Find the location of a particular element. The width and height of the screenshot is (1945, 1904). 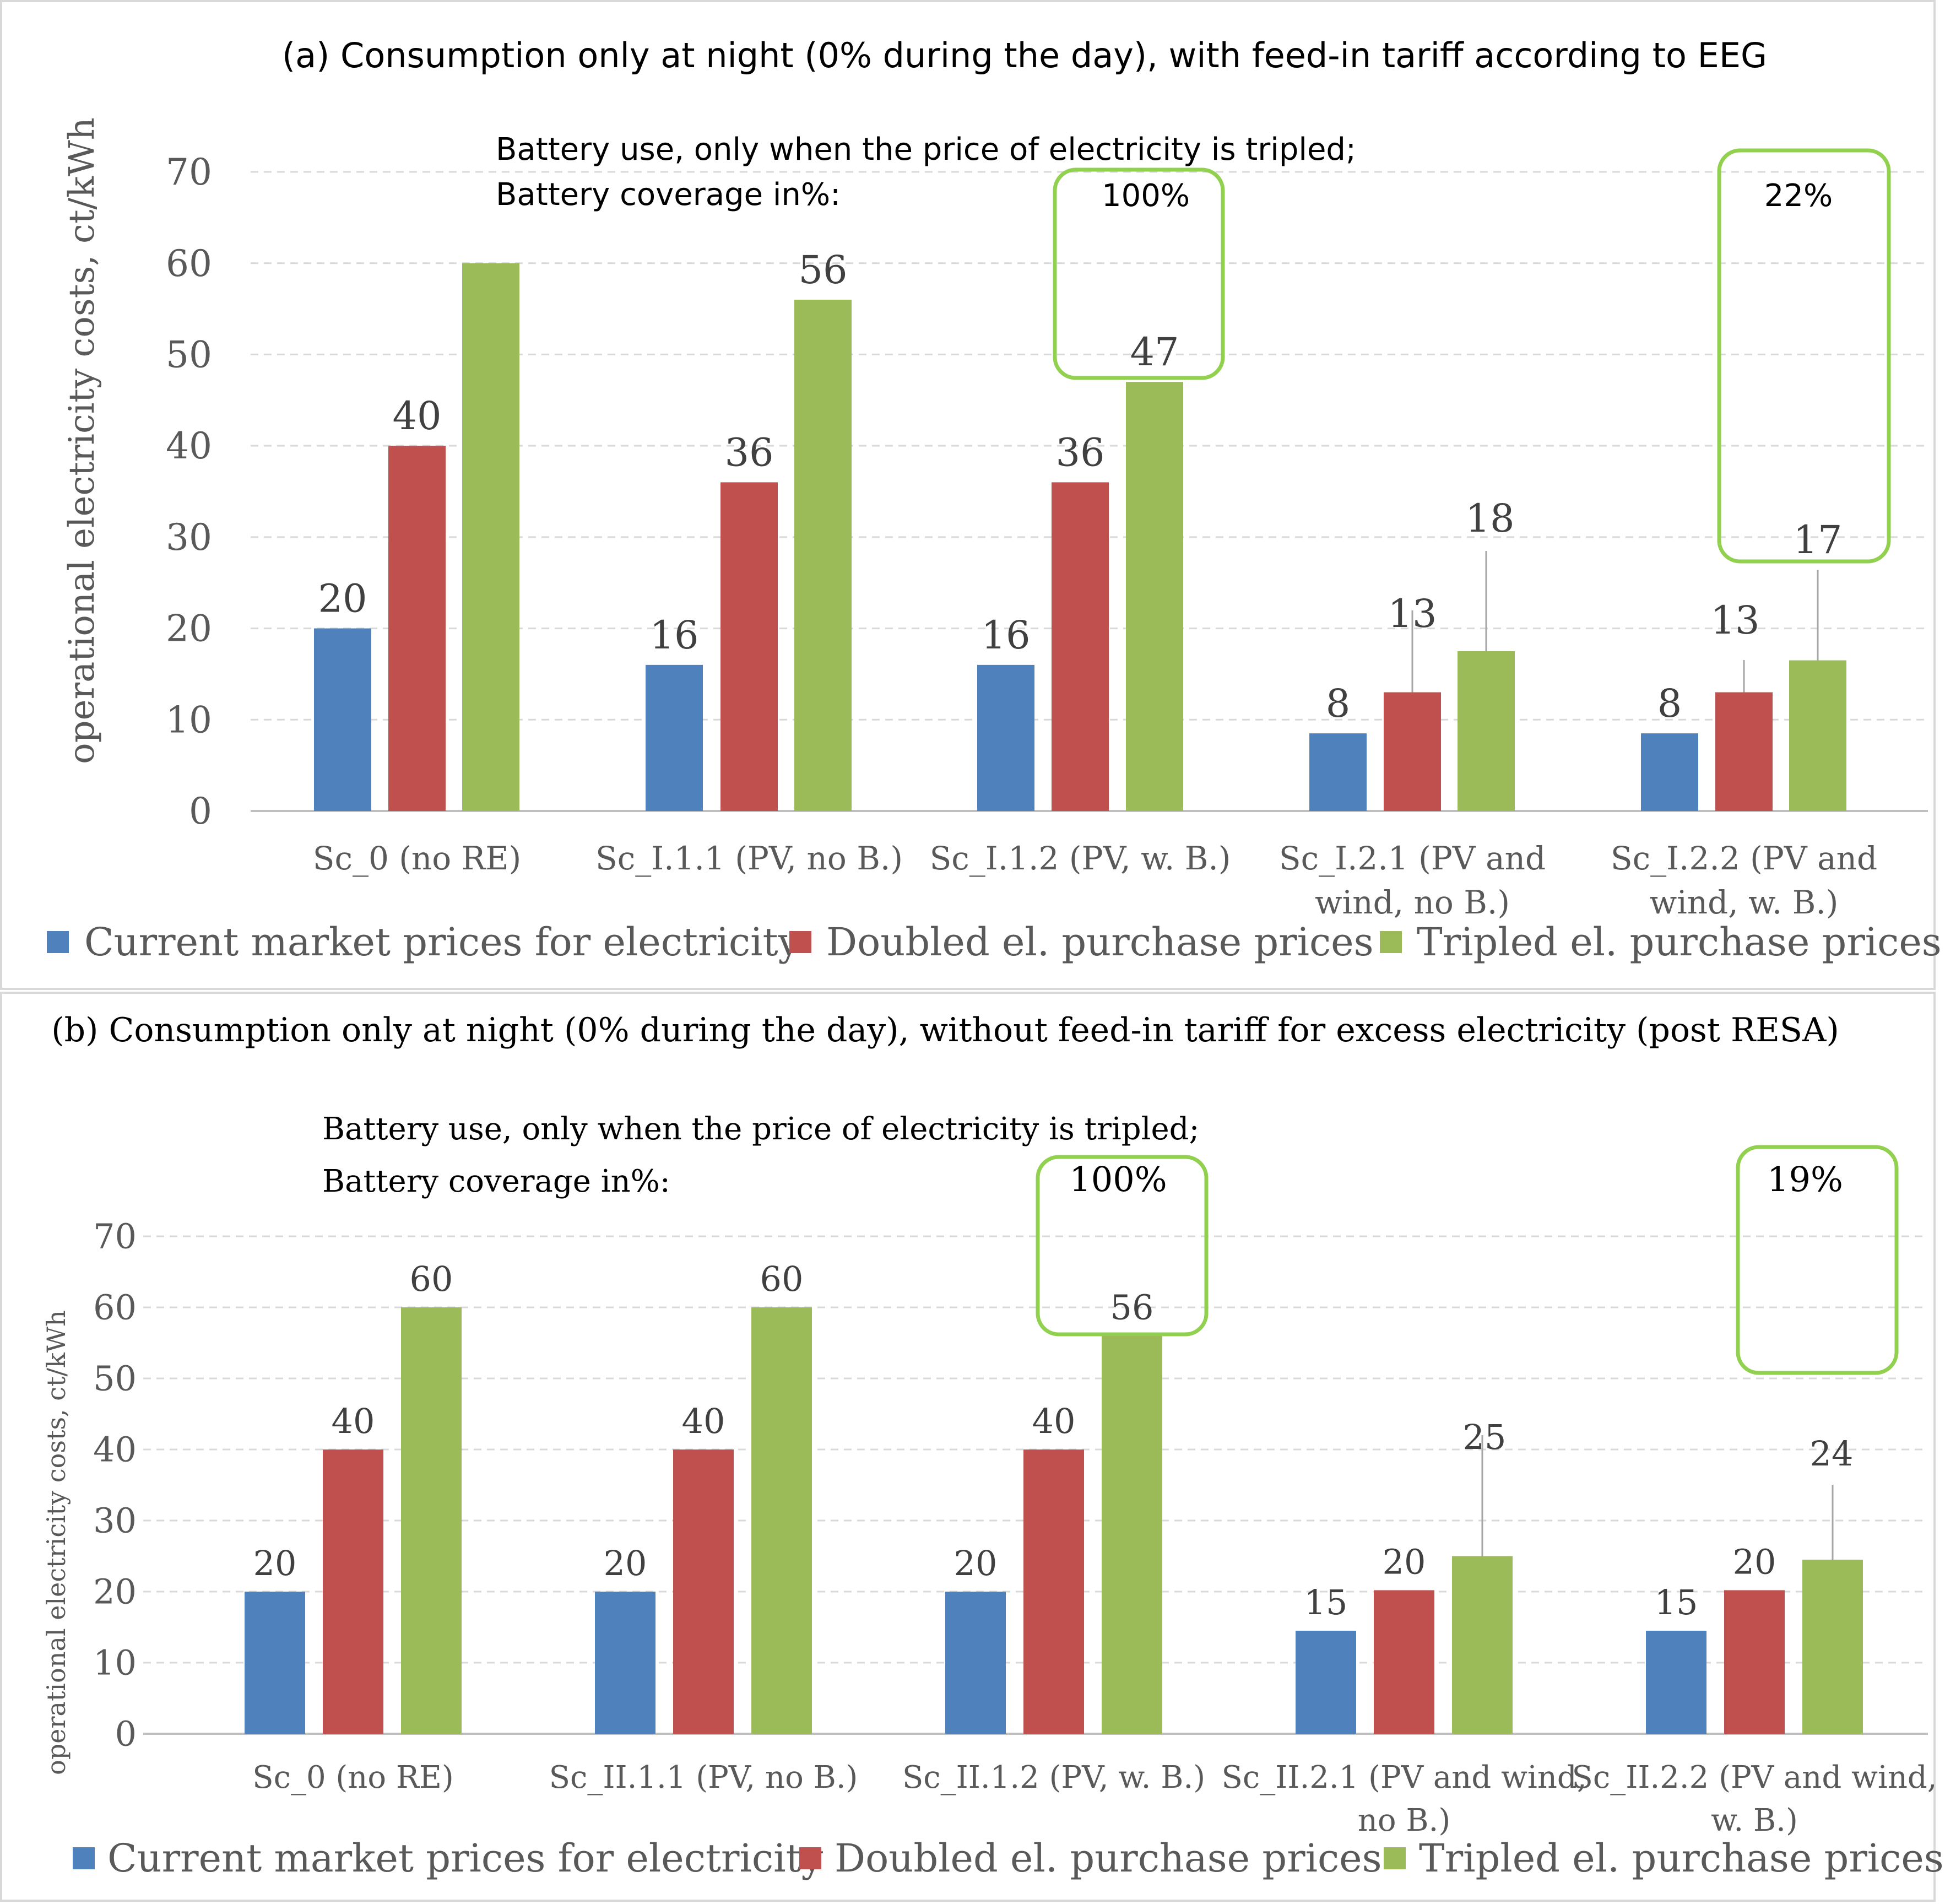

legend-a-doubled: Doubled el. purchase prices is located at coordinates (1100, 942).